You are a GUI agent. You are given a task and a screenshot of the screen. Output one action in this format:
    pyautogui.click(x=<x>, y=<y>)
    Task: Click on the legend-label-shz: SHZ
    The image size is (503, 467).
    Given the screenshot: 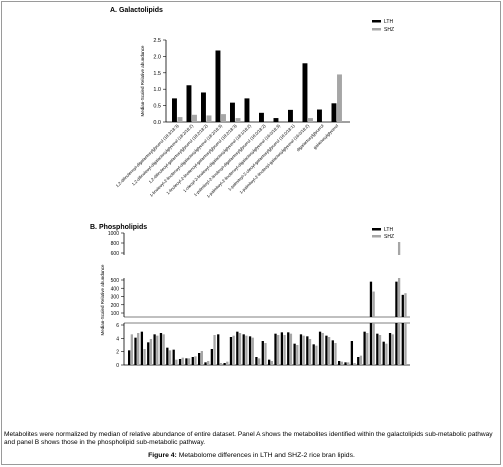 What is the action you would take?
    pyautogui.click(x=389, y=30)
    